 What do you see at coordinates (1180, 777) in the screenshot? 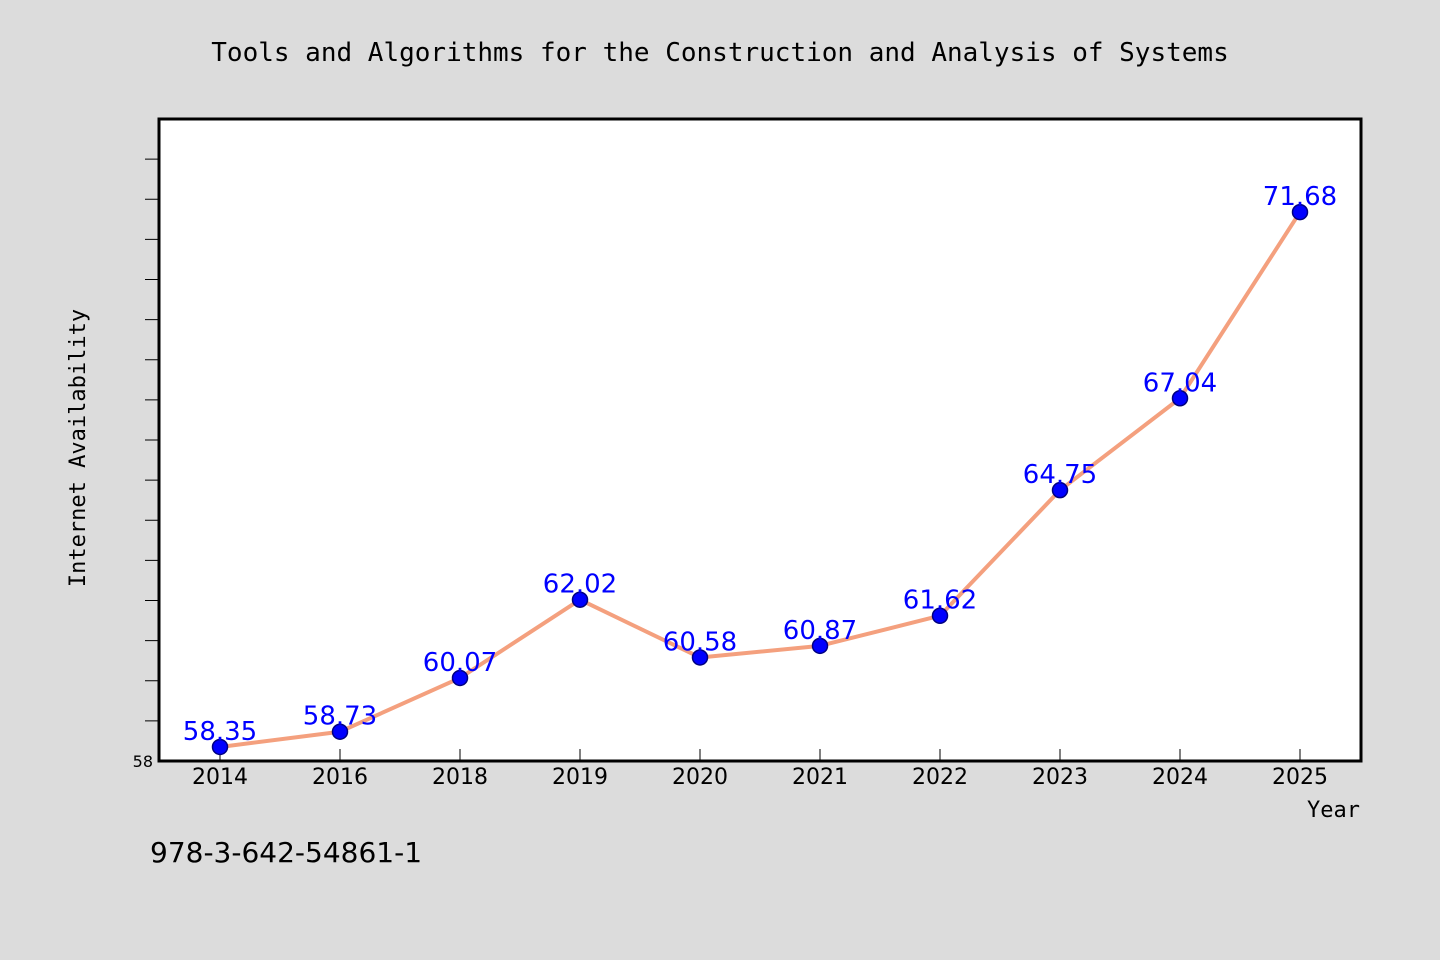
I see `x-tick-label: 2024` at bounding box center [1180, 777].